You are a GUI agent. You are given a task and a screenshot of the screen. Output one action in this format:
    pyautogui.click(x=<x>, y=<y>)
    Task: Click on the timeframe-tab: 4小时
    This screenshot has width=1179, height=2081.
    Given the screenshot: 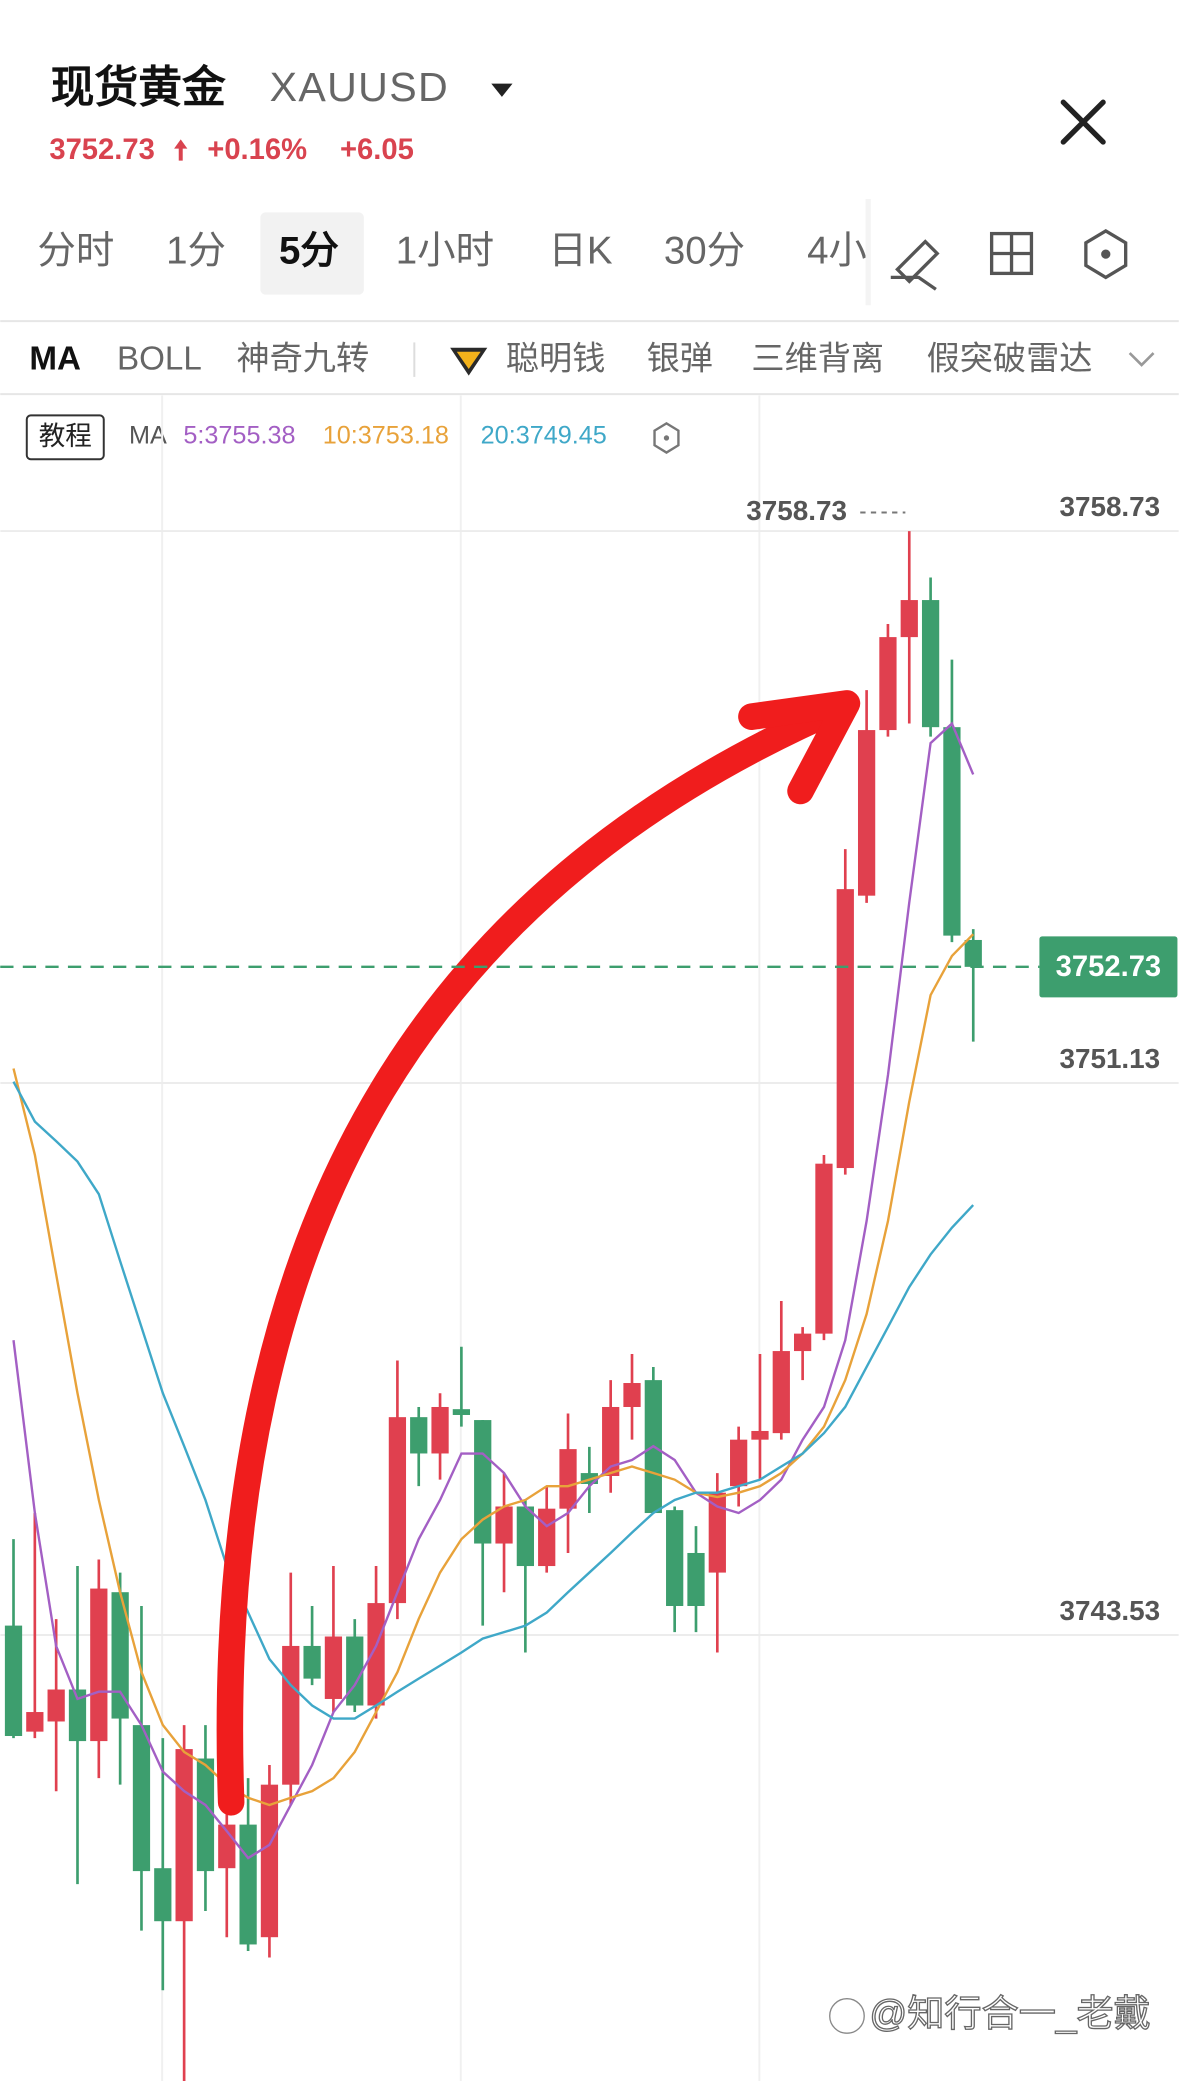 What is the action you would take?
    pyautogui.click(x=856, y=251)
    